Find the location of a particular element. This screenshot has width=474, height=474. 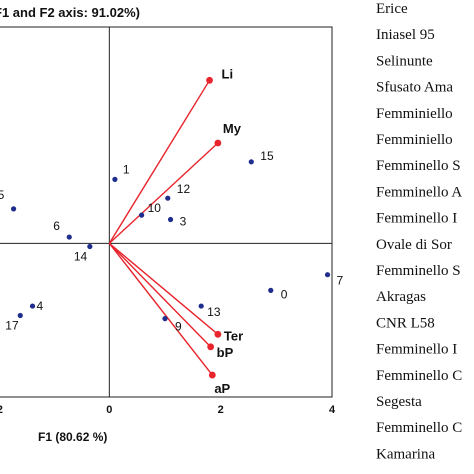

x-tick-label: 2 is located at coordinates (221, 410).